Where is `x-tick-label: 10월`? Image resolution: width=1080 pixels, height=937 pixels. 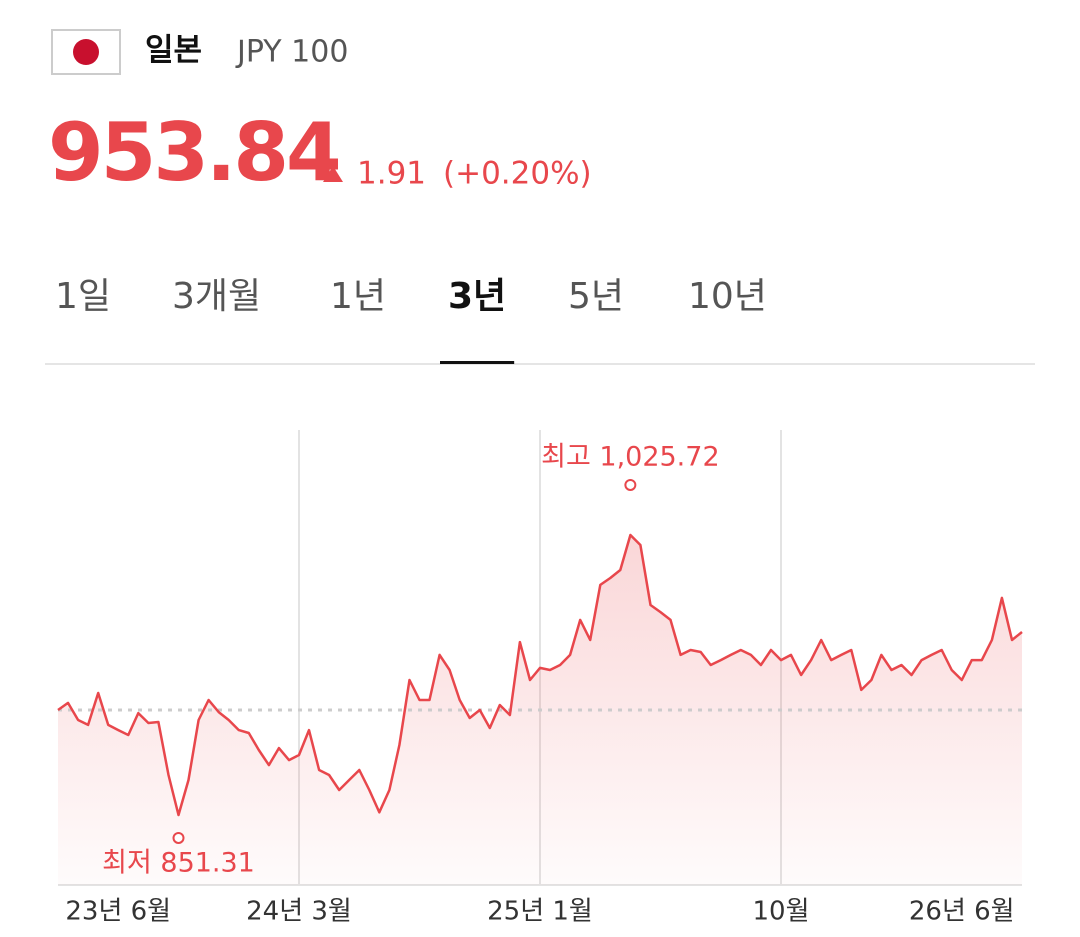 x-tick-label: 10월 is located at coordinates (780, 912).